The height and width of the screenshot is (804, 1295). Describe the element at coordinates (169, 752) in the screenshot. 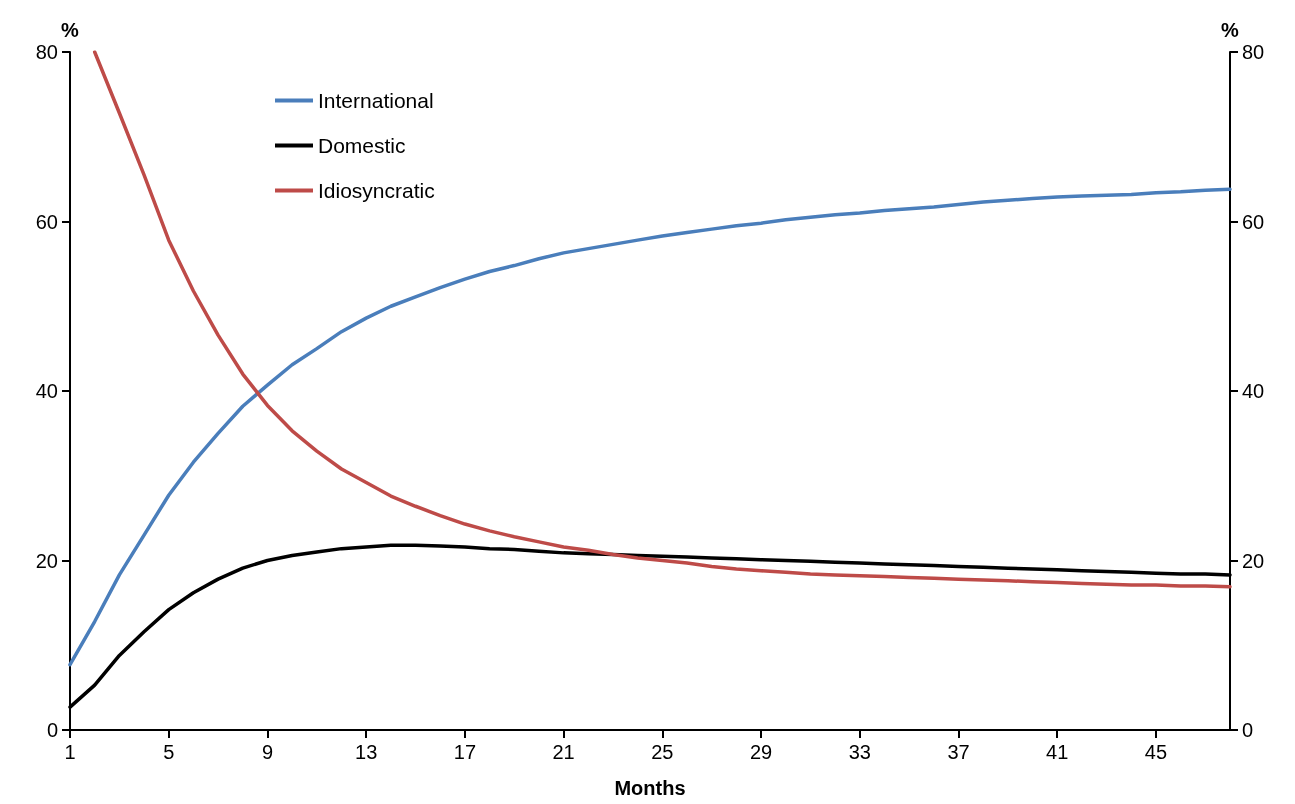

I see `x-tick-label: 5` at that location.